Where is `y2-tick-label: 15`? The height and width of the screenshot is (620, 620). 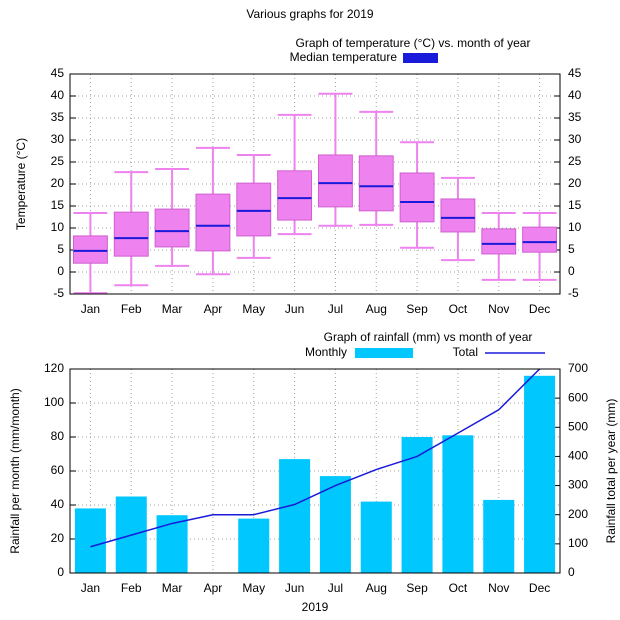
y2-tick-label: 15 is located at coordinates (575, 205).